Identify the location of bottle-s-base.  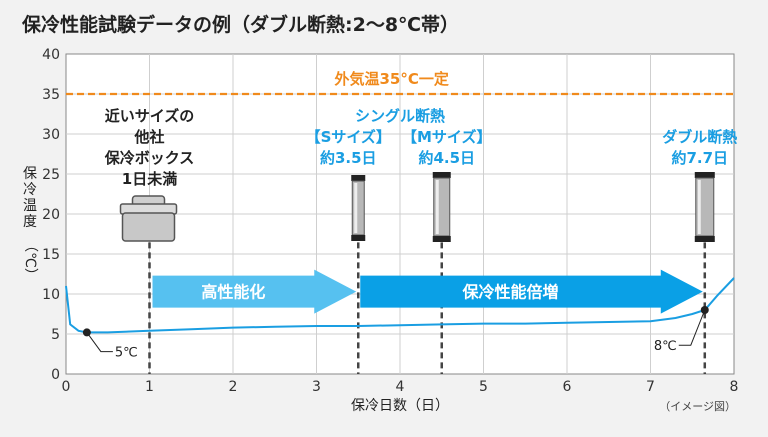
(358, 238).